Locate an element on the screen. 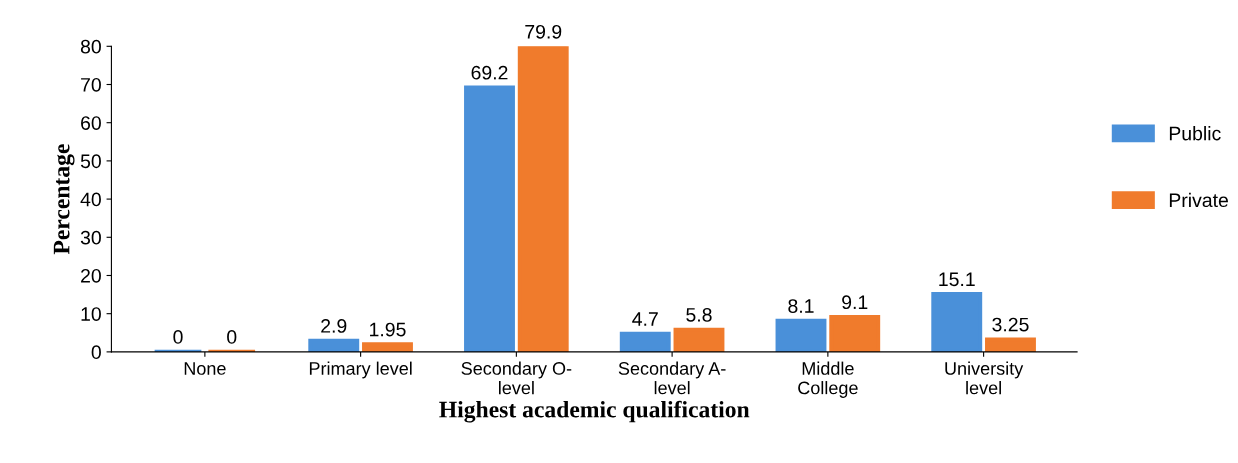 Image resolution: width=1238 pixels, height=463 pixels. data-label: 1.95 is located at coordinates (388, 329).